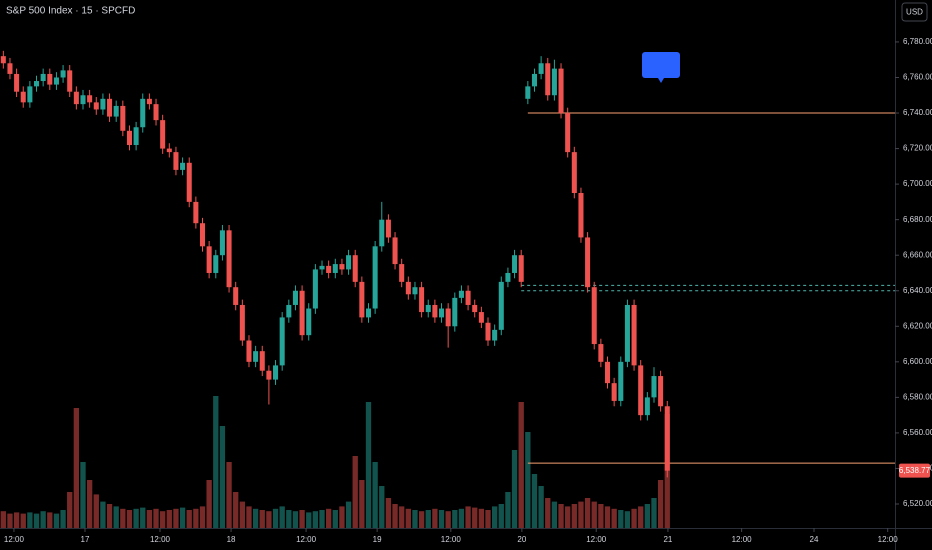  What do you see at coordinates (917, 183) in the screenshot?
I see `y-tick-label: 6,700.00` at bounding box center [917, 183].